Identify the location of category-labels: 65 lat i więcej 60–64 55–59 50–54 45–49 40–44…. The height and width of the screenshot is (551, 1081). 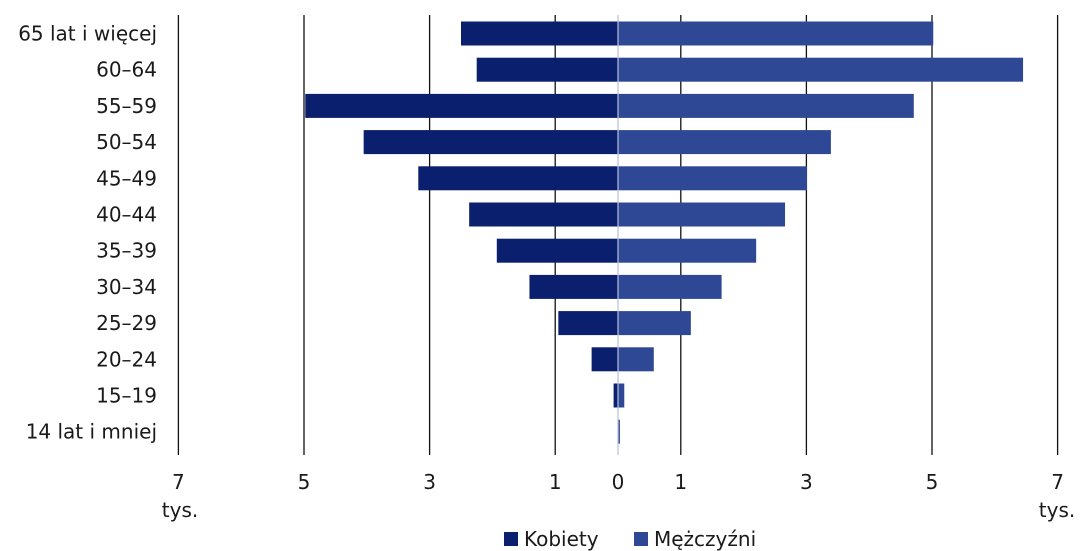
(87, 233).